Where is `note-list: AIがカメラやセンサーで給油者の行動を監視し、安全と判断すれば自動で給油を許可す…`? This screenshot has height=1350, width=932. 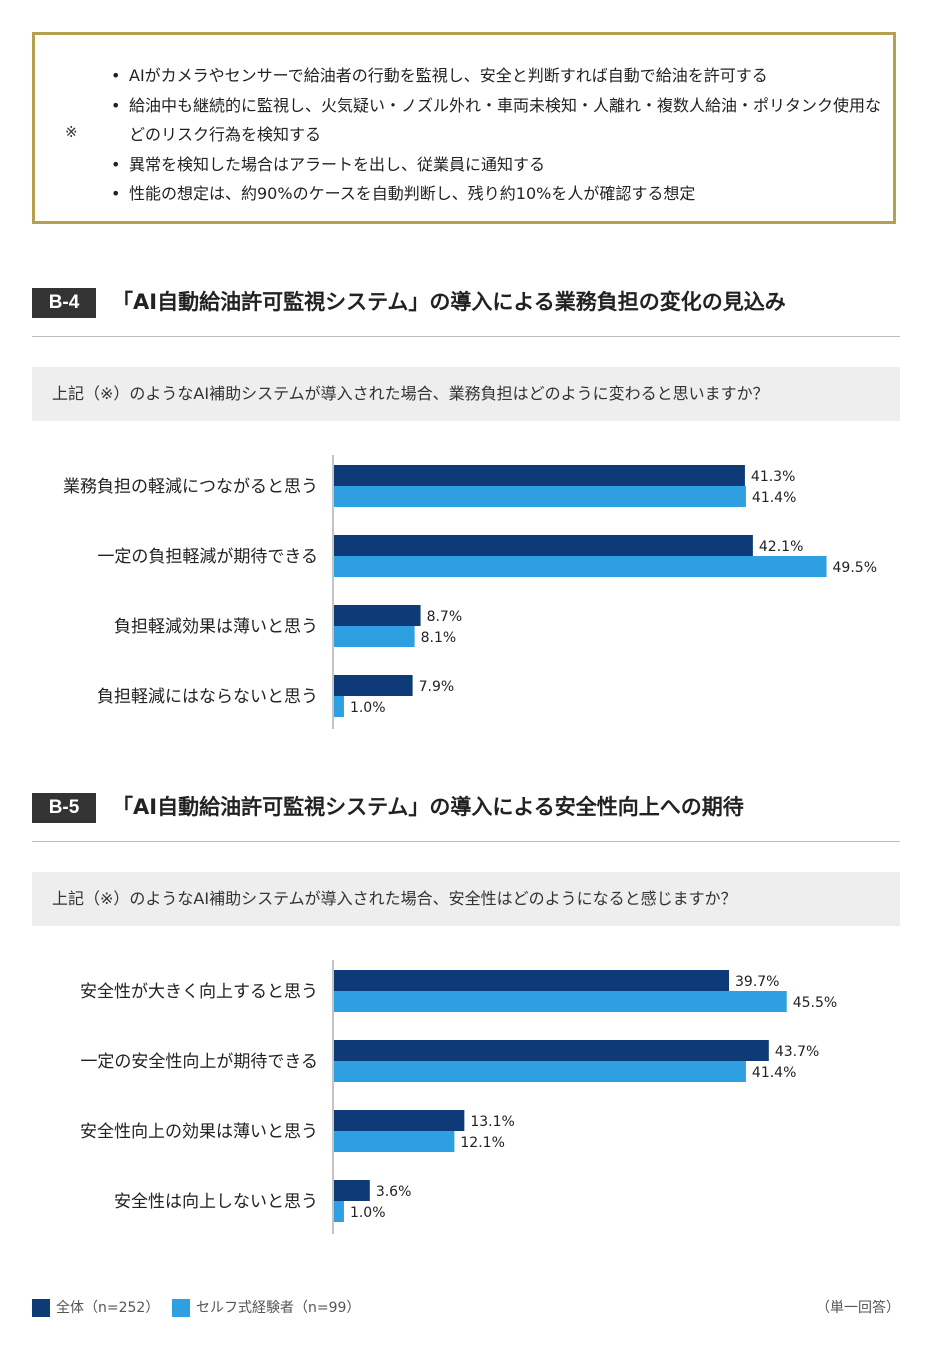
note-list: AIがカメラやセンサーで給油者の行動を監視し、安全と判断すれば自動で給油を許可す… is located at coordinates (496, 135).